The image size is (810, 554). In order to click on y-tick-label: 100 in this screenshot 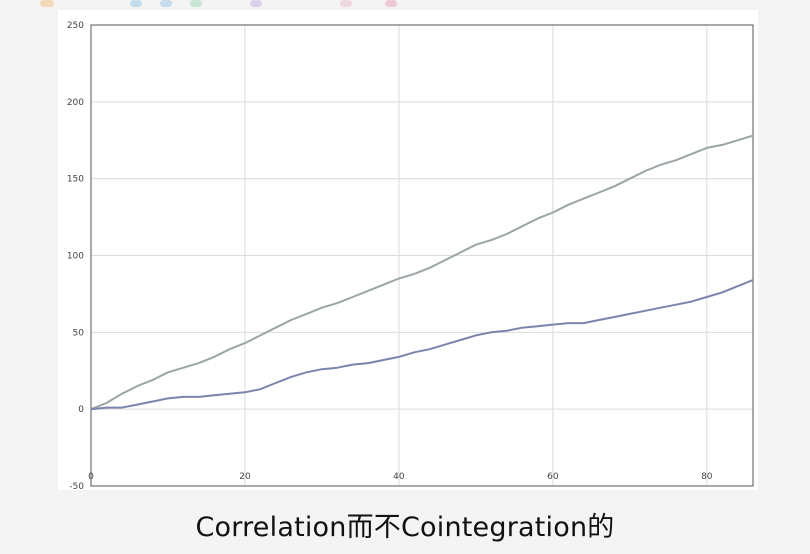, I will do `click(75, 257)`.